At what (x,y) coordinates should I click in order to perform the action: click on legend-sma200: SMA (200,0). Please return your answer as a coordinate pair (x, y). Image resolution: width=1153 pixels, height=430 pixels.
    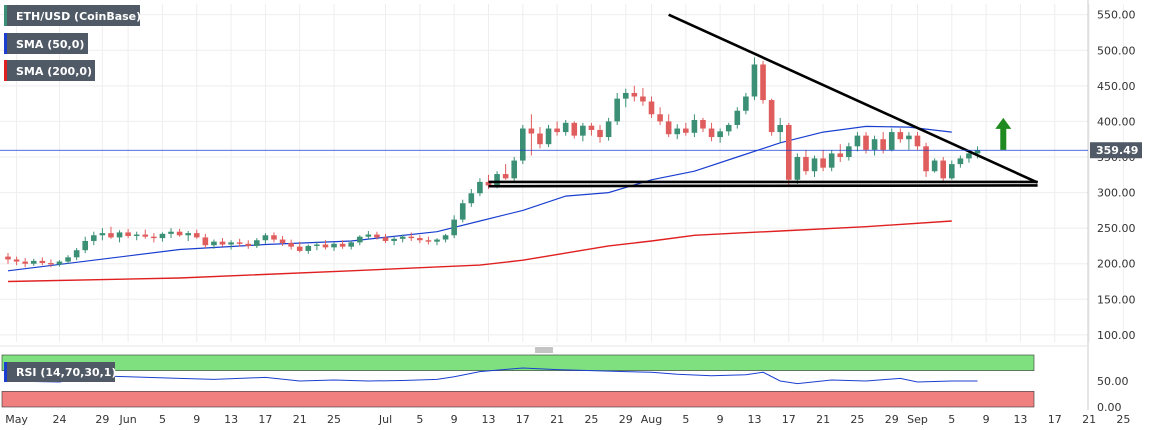
    Looking at the image, I should click on (49, 70).